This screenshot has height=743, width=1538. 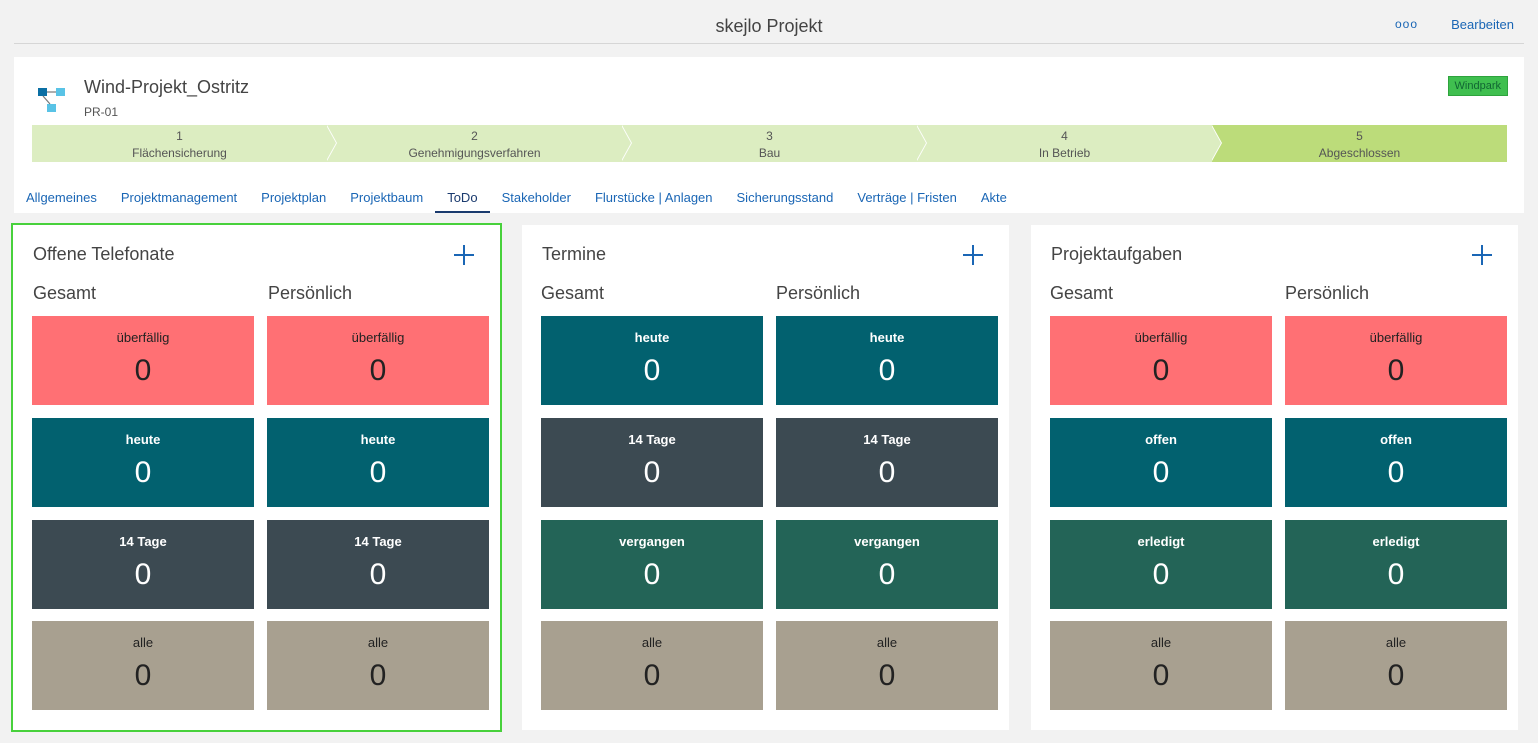 What do you see at coordinates (51, 100) in the screenshot?
I see `hierarchy-icon` at bounding box center [51, 100].